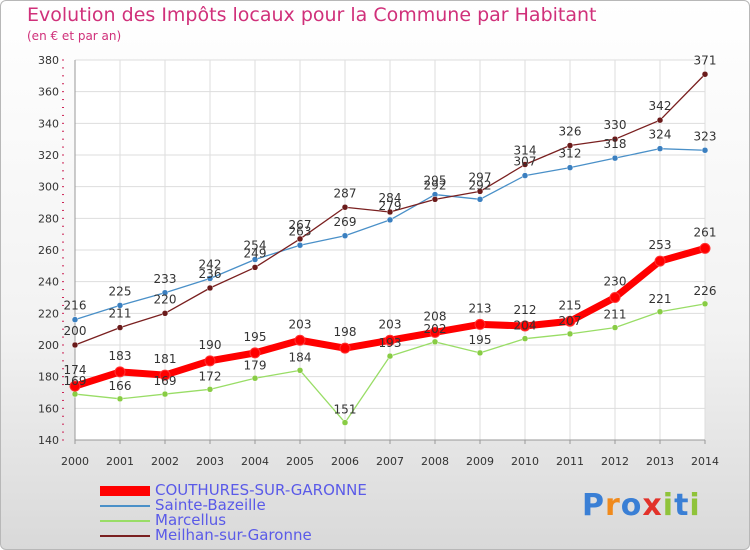 The image size is (750, 550). What do you see at coordinates (435, 185) in the screenshot?
I see `data-label: 292` at bounding box center [435, 185].